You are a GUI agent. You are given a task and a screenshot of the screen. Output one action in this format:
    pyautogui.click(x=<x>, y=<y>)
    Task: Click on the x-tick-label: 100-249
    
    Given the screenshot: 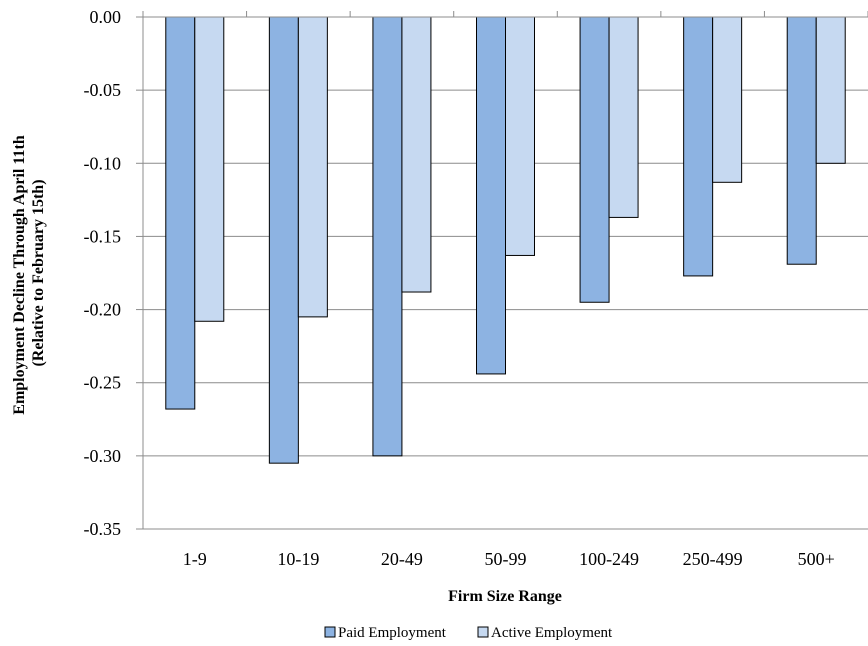 What is the action you would take?
    pyautogui.click(x=609, y=559)
    